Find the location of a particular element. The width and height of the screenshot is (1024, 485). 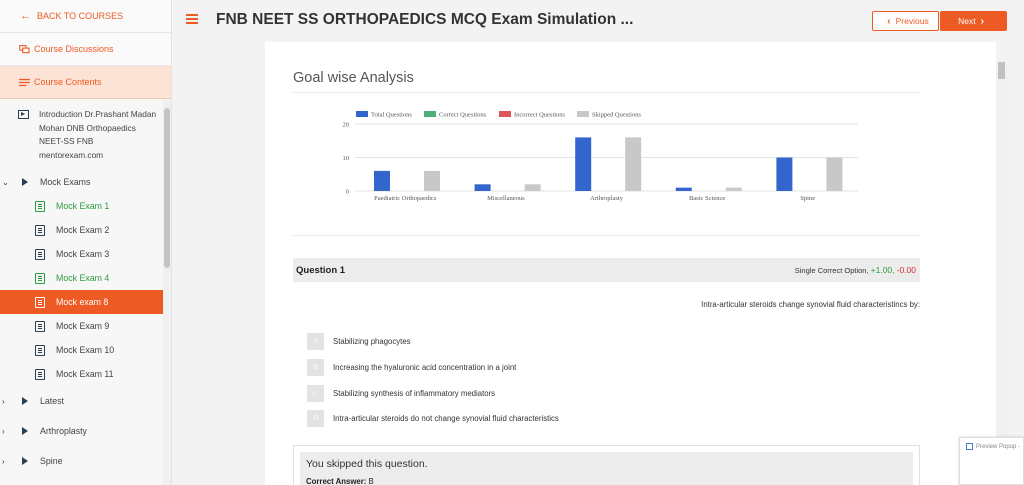

question-number: Question 1 is located at coordinates (321, 270).